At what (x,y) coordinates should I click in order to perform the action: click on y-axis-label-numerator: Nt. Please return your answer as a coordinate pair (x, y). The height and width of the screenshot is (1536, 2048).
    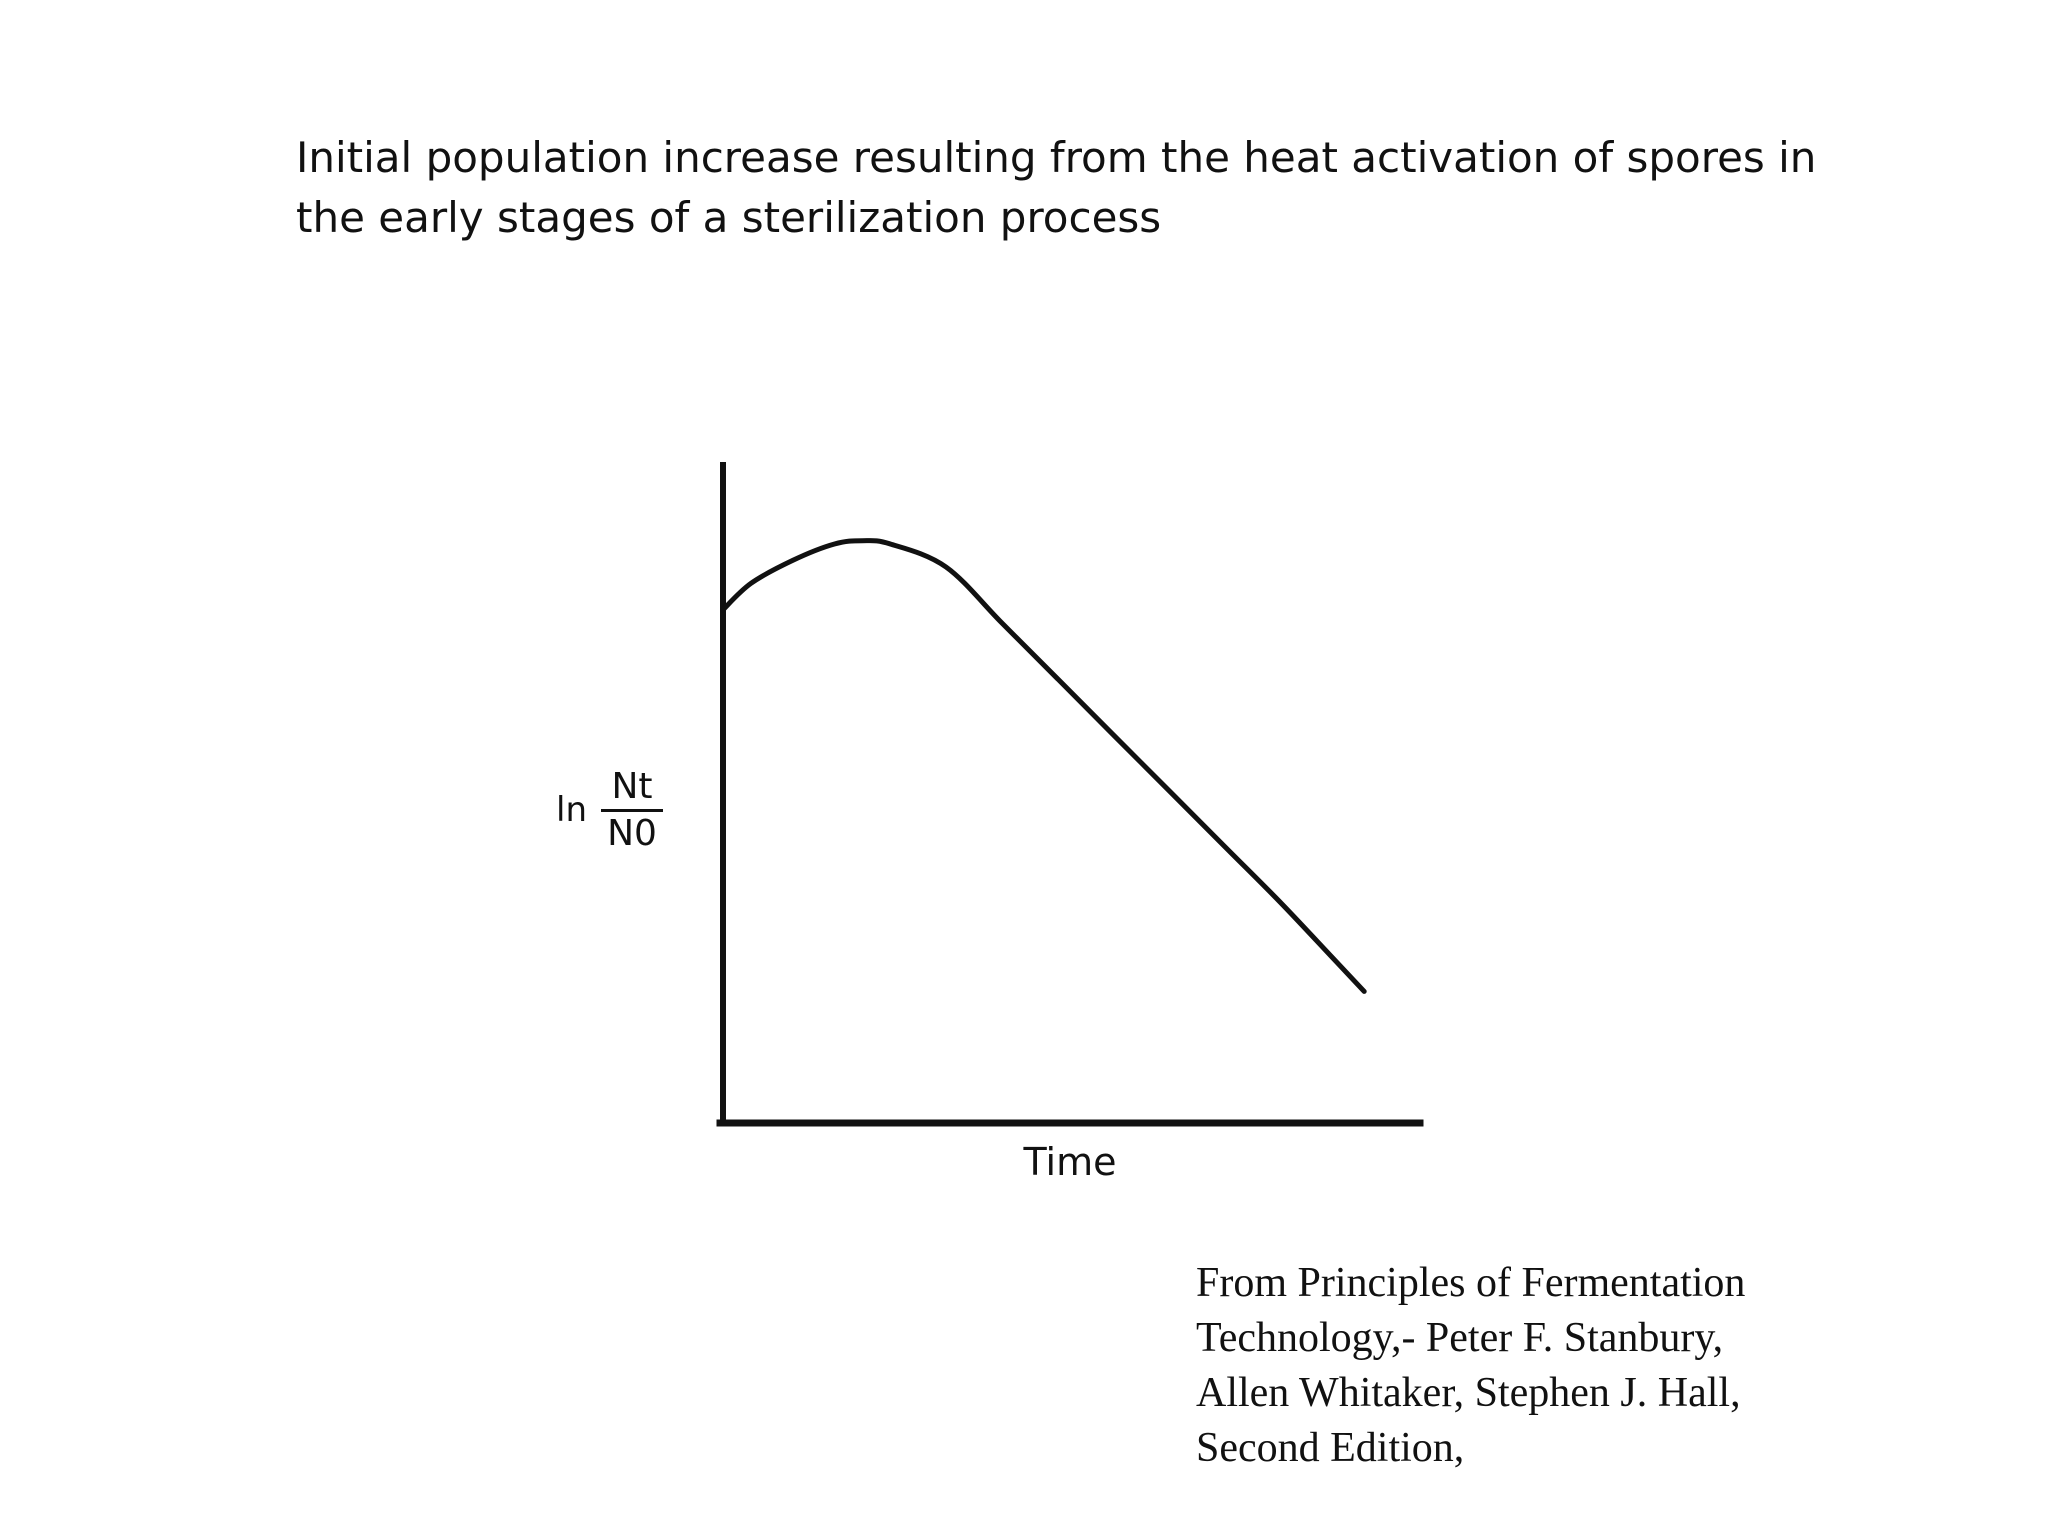
    Looking at the image, I should click on (632, 786).